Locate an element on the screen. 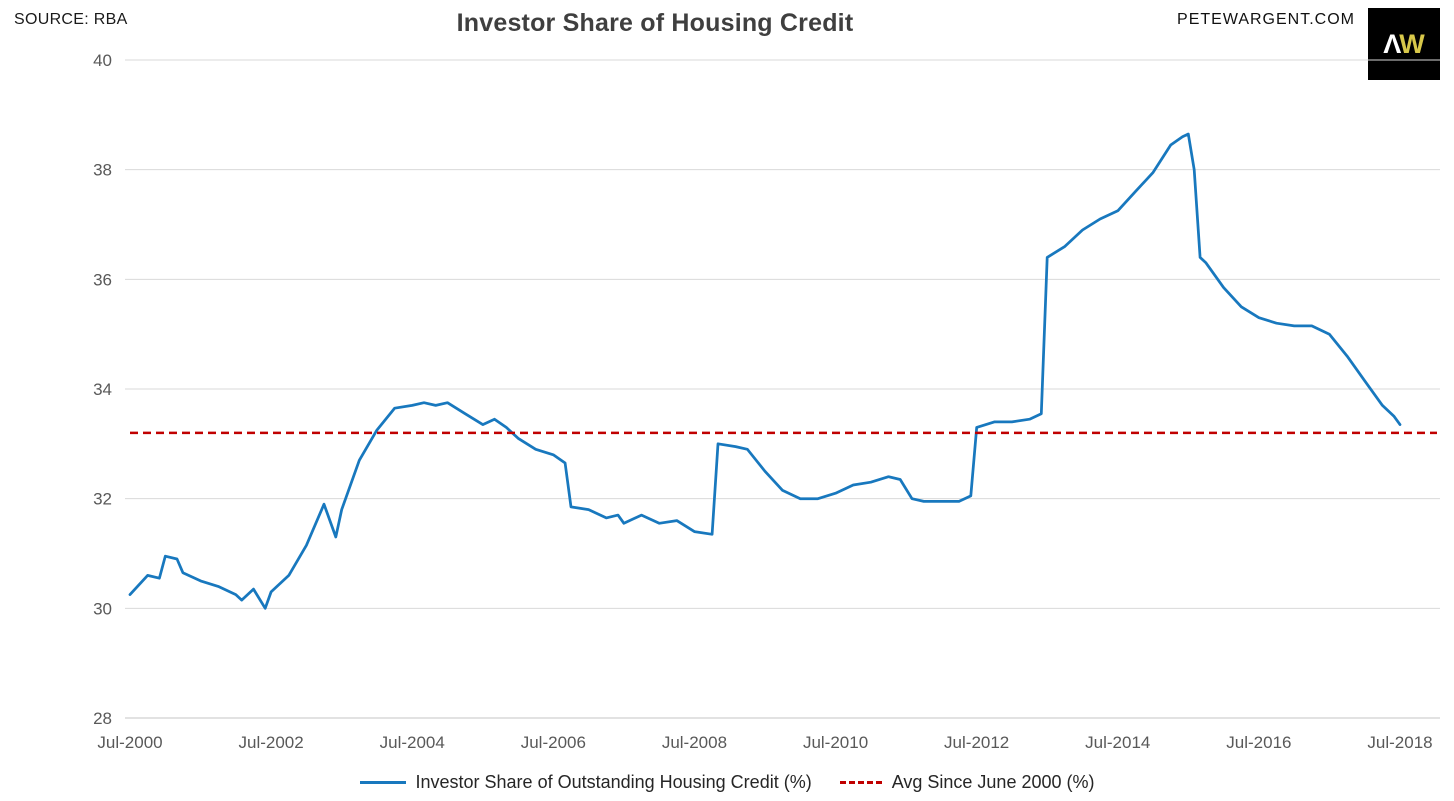 This screenshot has width=1454, height=801. y-axis-tick-label: 32 is located at coordinates (102, 499).